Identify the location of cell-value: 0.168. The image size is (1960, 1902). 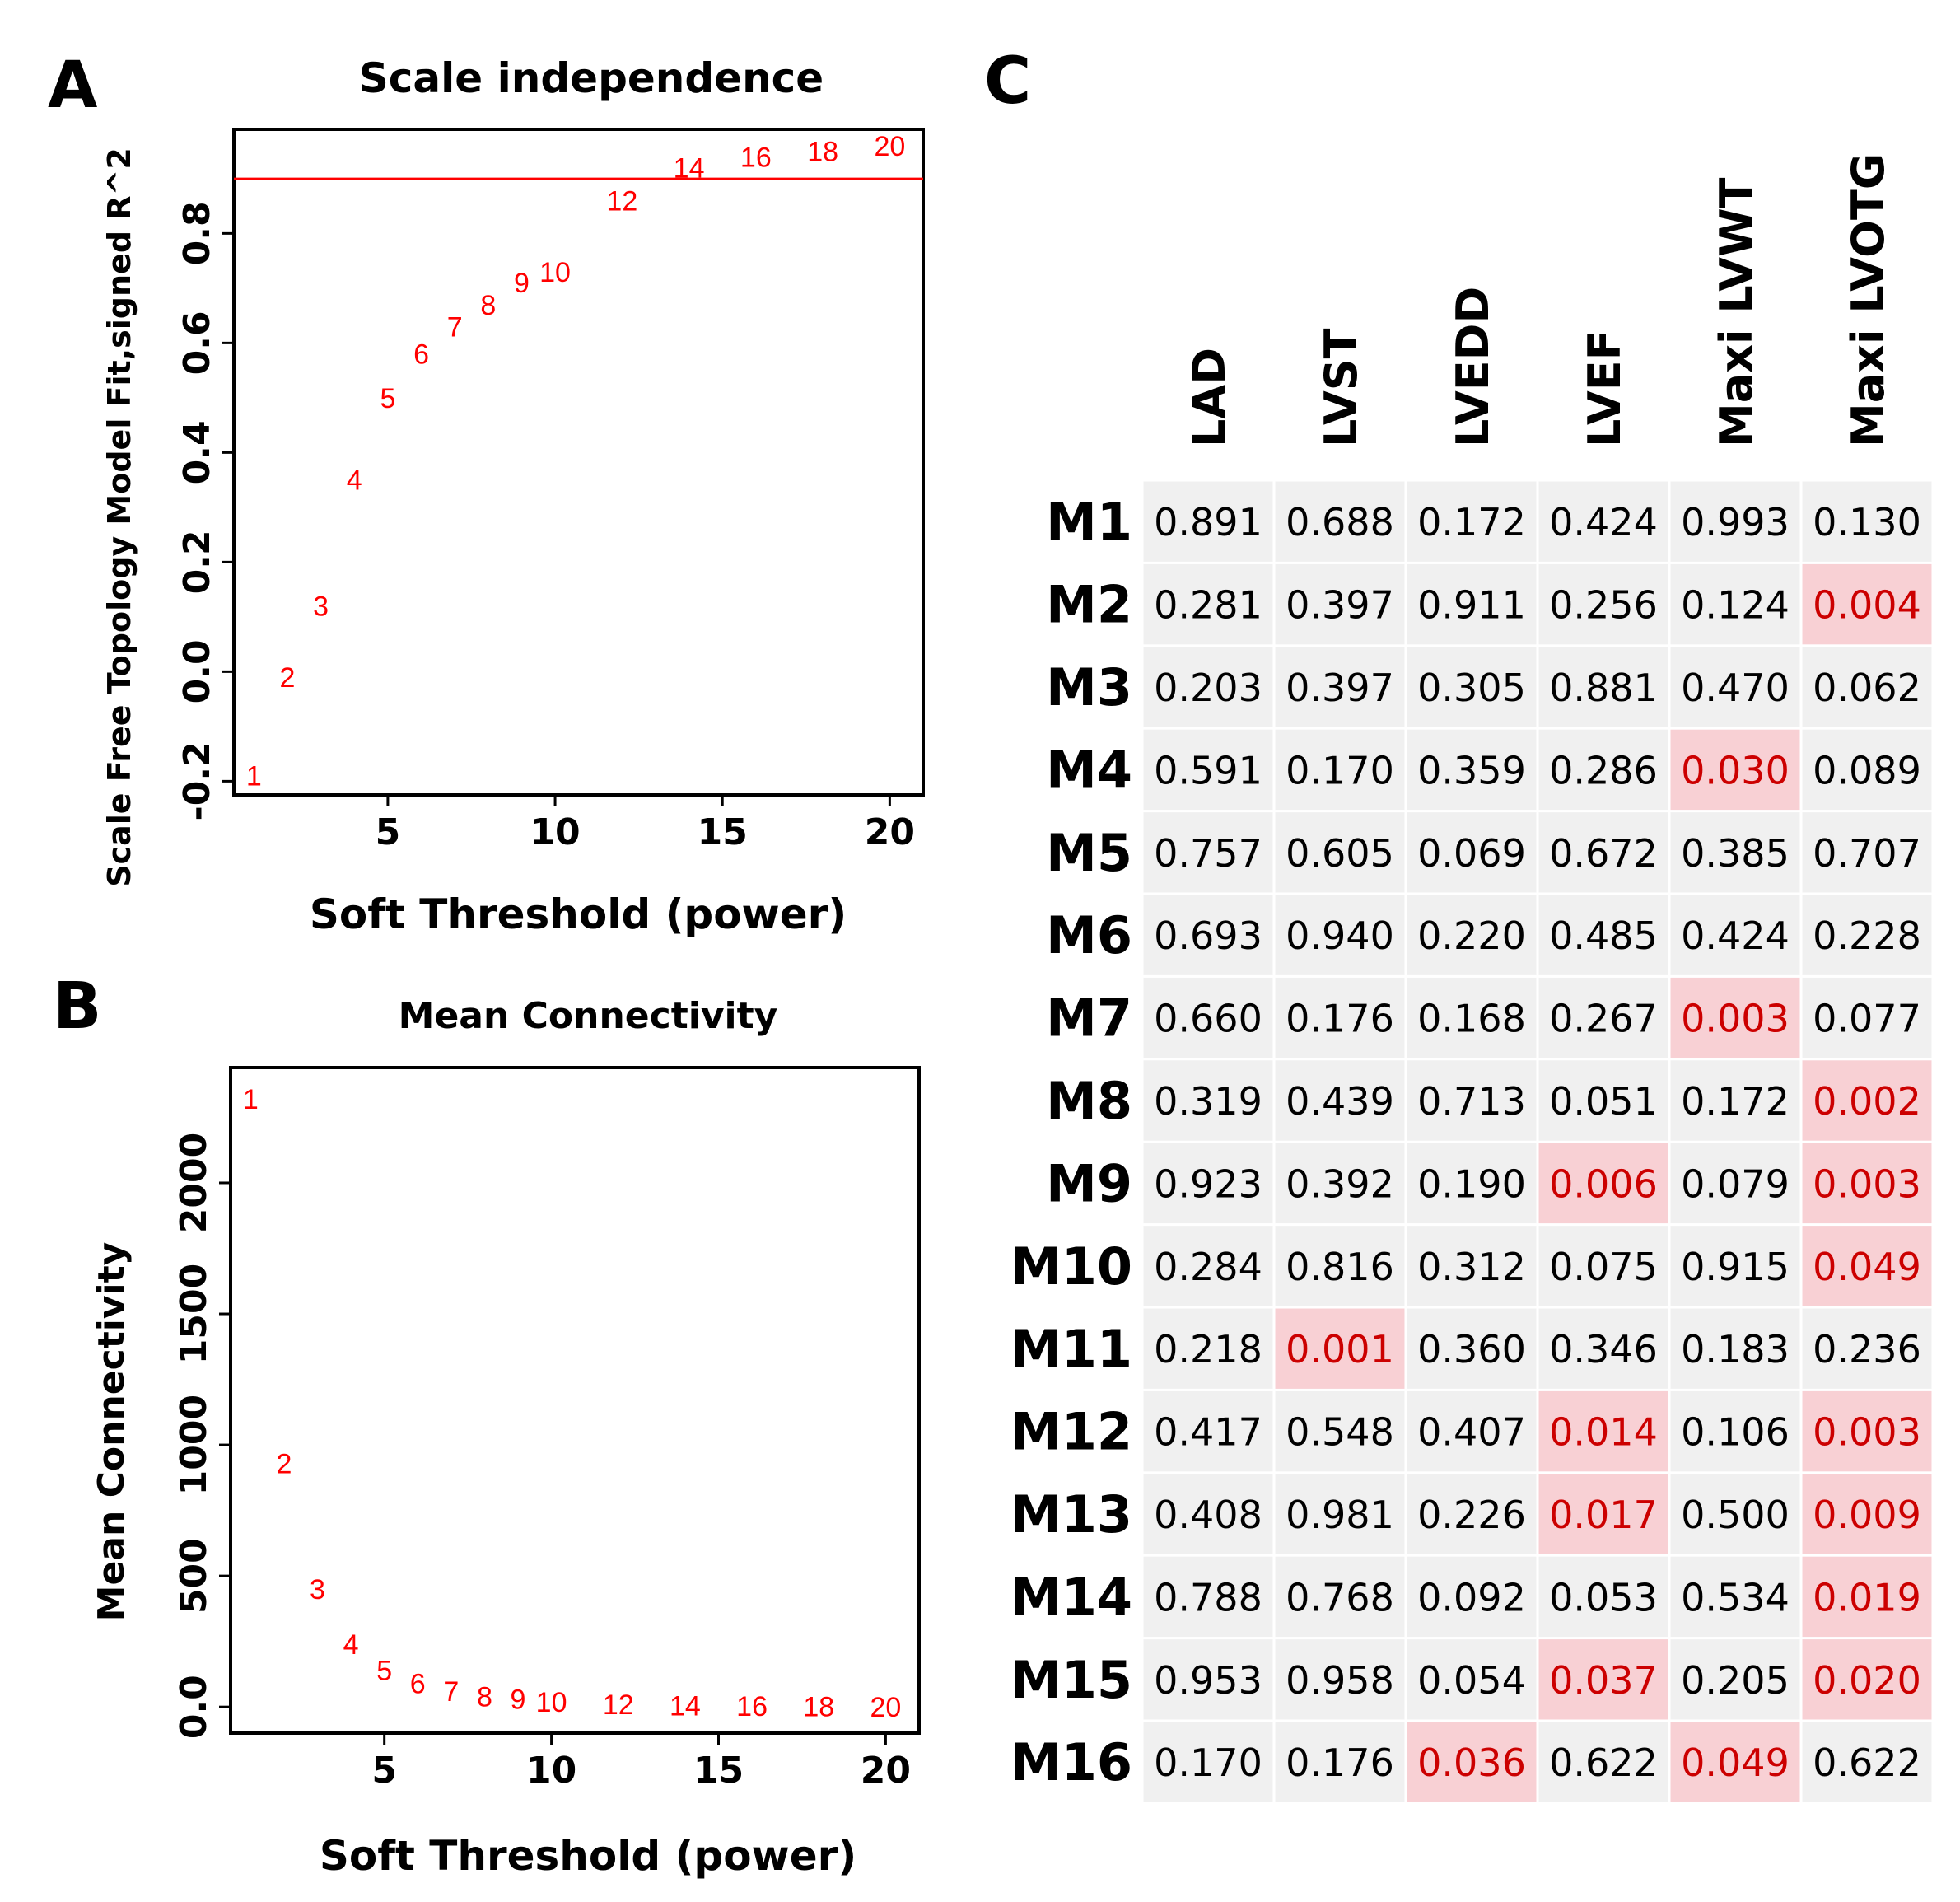
(1471, 1019).